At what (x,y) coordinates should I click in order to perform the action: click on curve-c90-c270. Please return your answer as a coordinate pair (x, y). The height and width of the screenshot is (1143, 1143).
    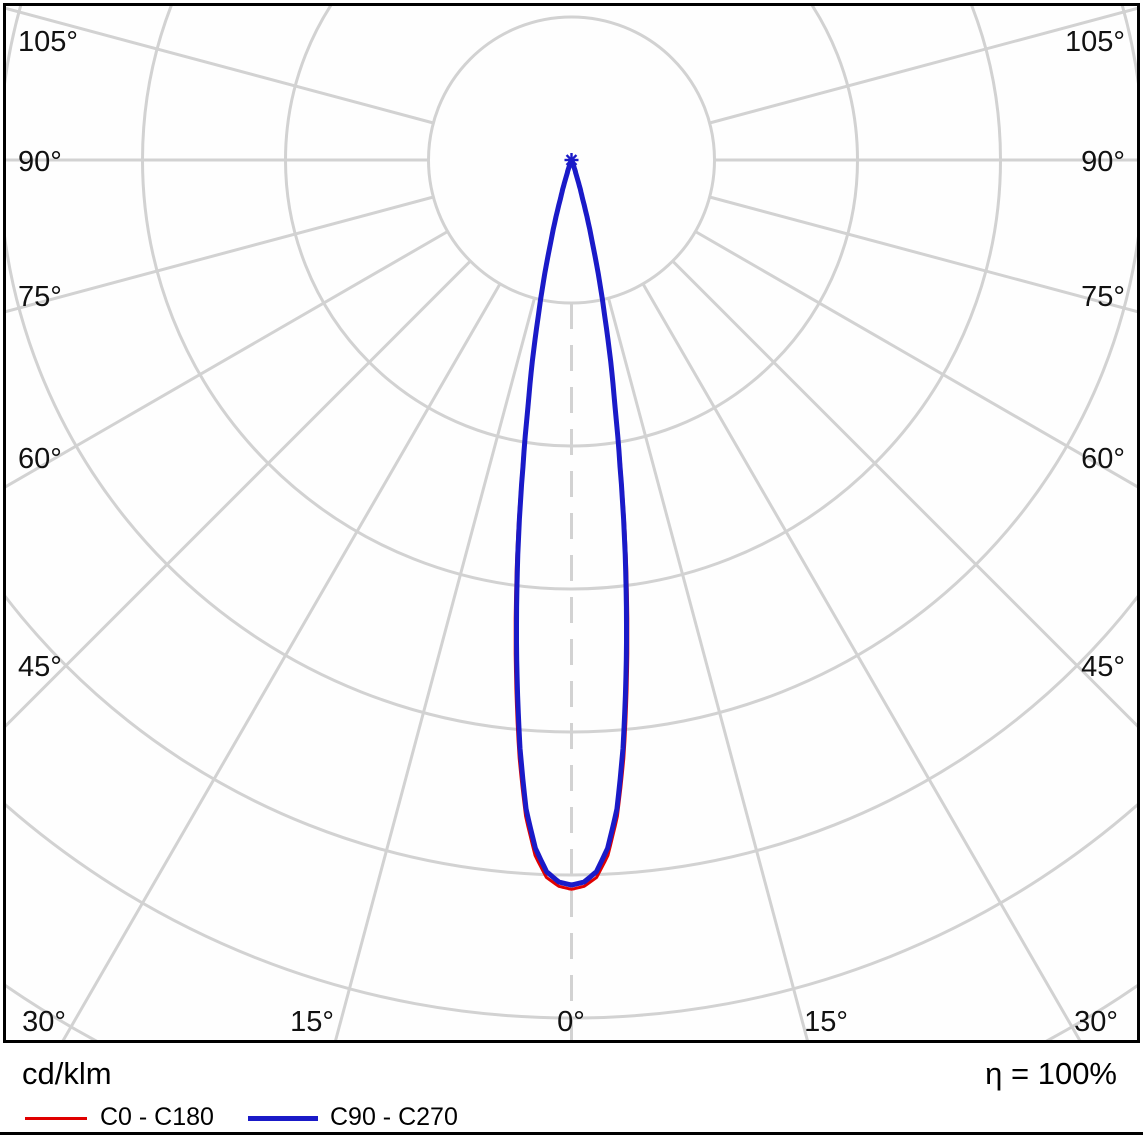
    Looking at the image, I should click on (571, 522).